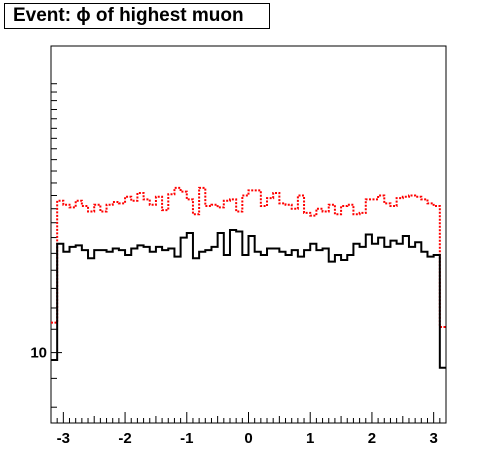  I want to click on y-axis-tick-labels: 10, so click(38, 353).